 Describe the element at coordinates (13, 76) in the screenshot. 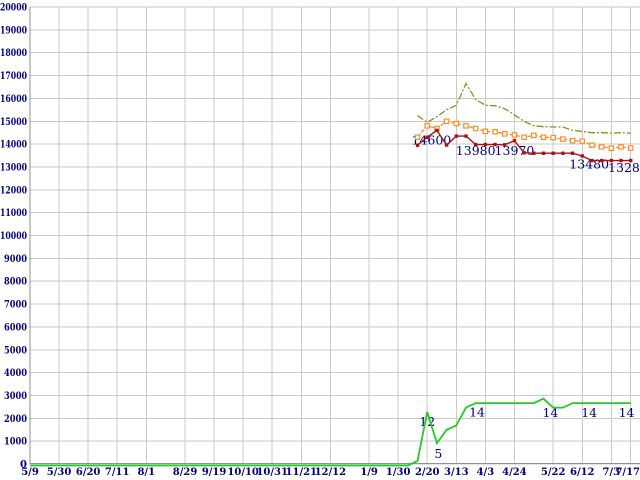

I see `y-tick-label: 17000` at that location.